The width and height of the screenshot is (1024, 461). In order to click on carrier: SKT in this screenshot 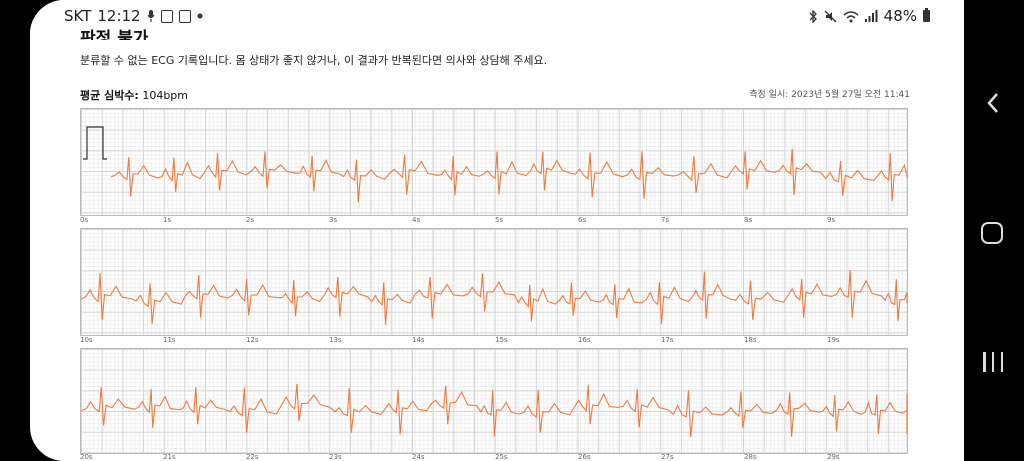, I will do `click(78, 16)`.